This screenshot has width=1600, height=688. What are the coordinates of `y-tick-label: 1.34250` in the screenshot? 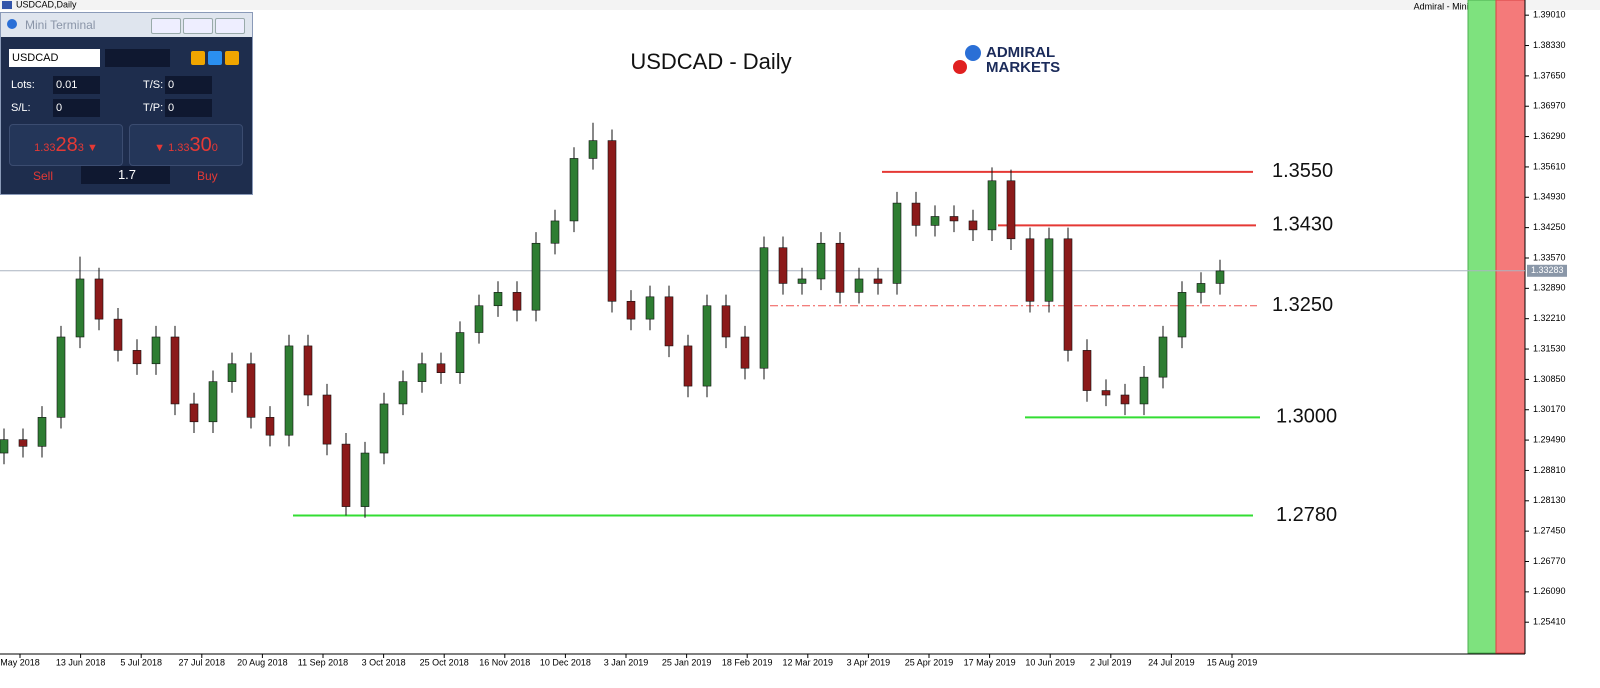 It's located at (1549, 227).